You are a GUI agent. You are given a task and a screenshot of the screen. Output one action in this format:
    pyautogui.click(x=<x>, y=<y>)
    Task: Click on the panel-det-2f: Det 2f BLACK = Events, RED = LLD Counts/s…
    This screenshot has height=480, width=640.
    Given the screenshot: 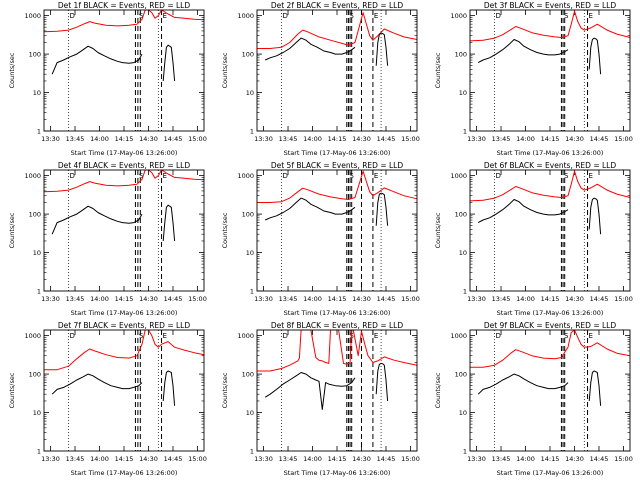 What is the action you would take?
    pyautogui.click(x=320, y=79)
    